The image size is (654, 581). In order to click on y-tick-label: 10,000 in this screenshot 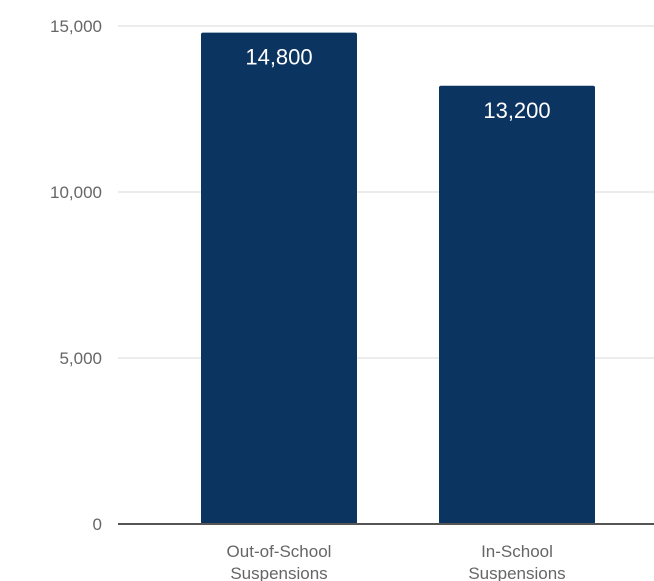, I will do `click(76, 192)`.